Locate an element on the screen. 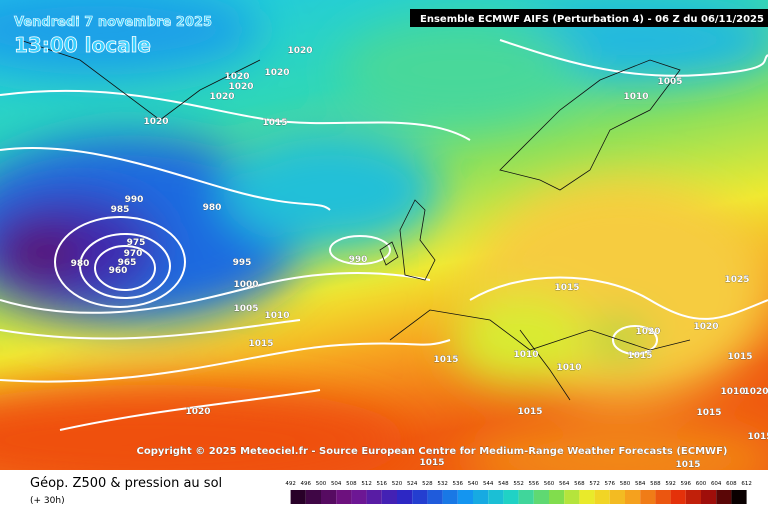 Image resolution: width=768 pixels, height=512 pixels. isobar-label: 980 is located at coordinates (212, 208).